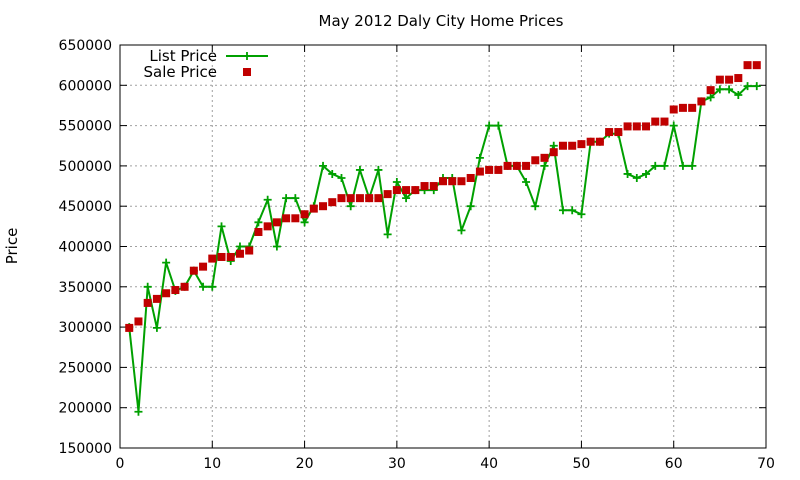  Describe the element at coordinates (766, 464) in the screenshot. I see `x-tick-label: 70` at that location.